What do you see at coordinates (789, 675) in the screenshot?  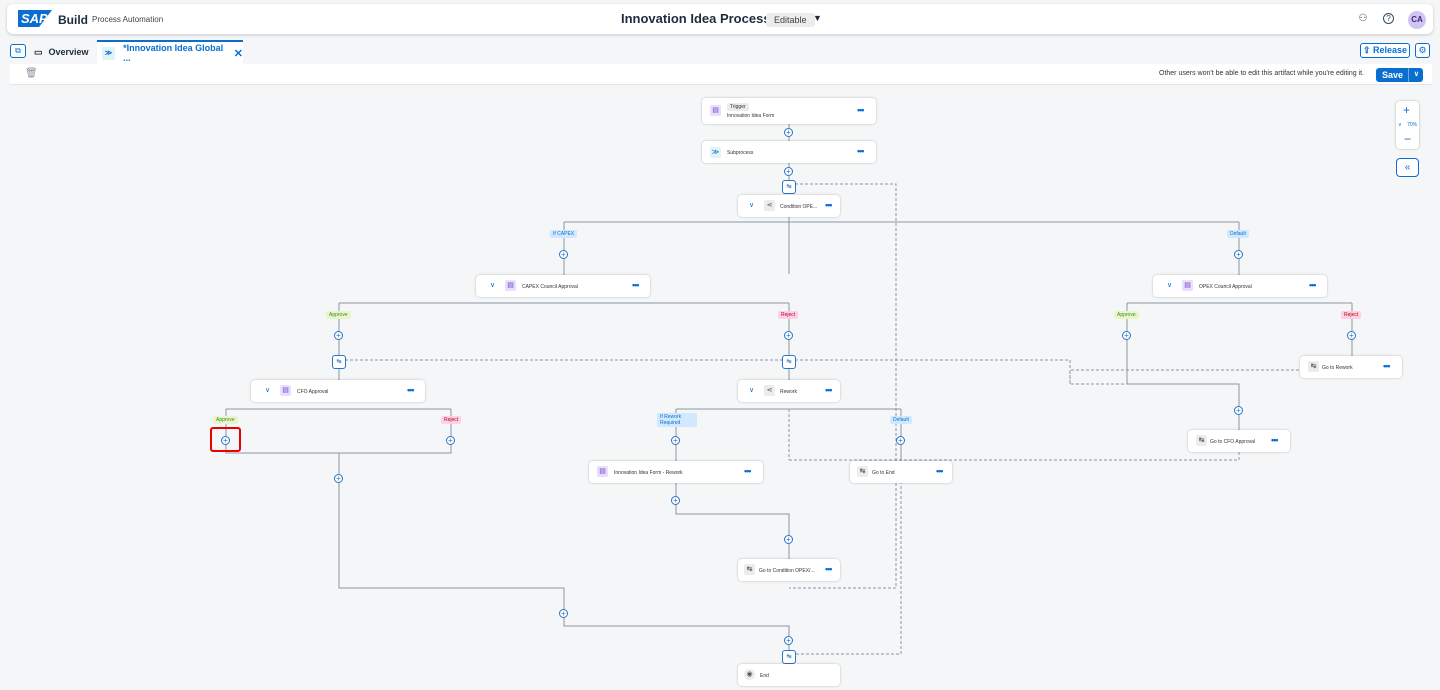 I see `end-node: ◉ End` at bounding box center [789, 675].